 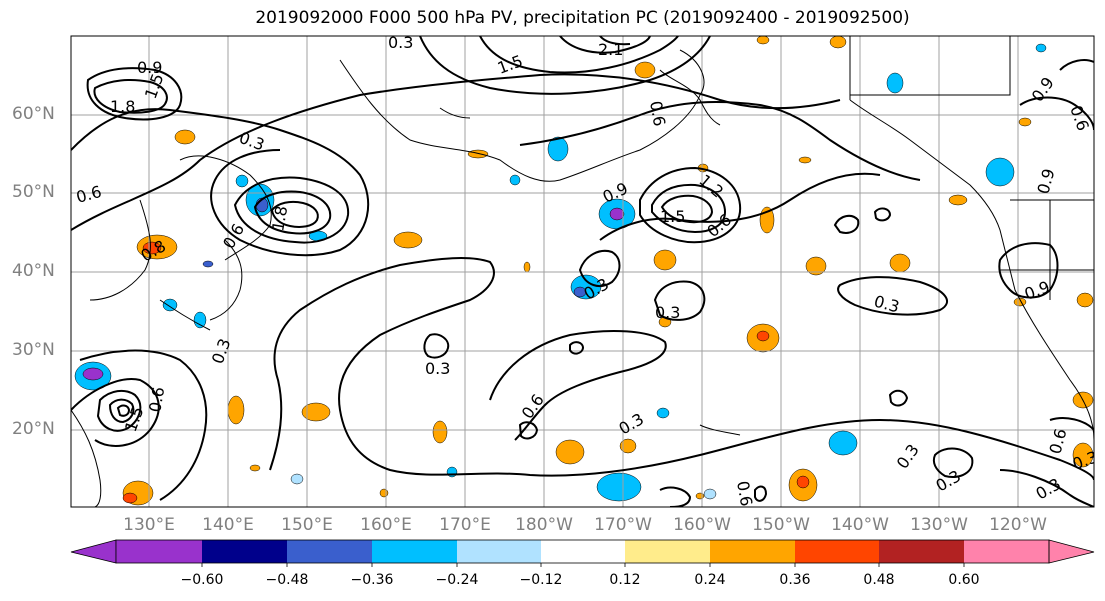 I want to click on lon-label-160w: 160°W, so click(x=702, y=525).